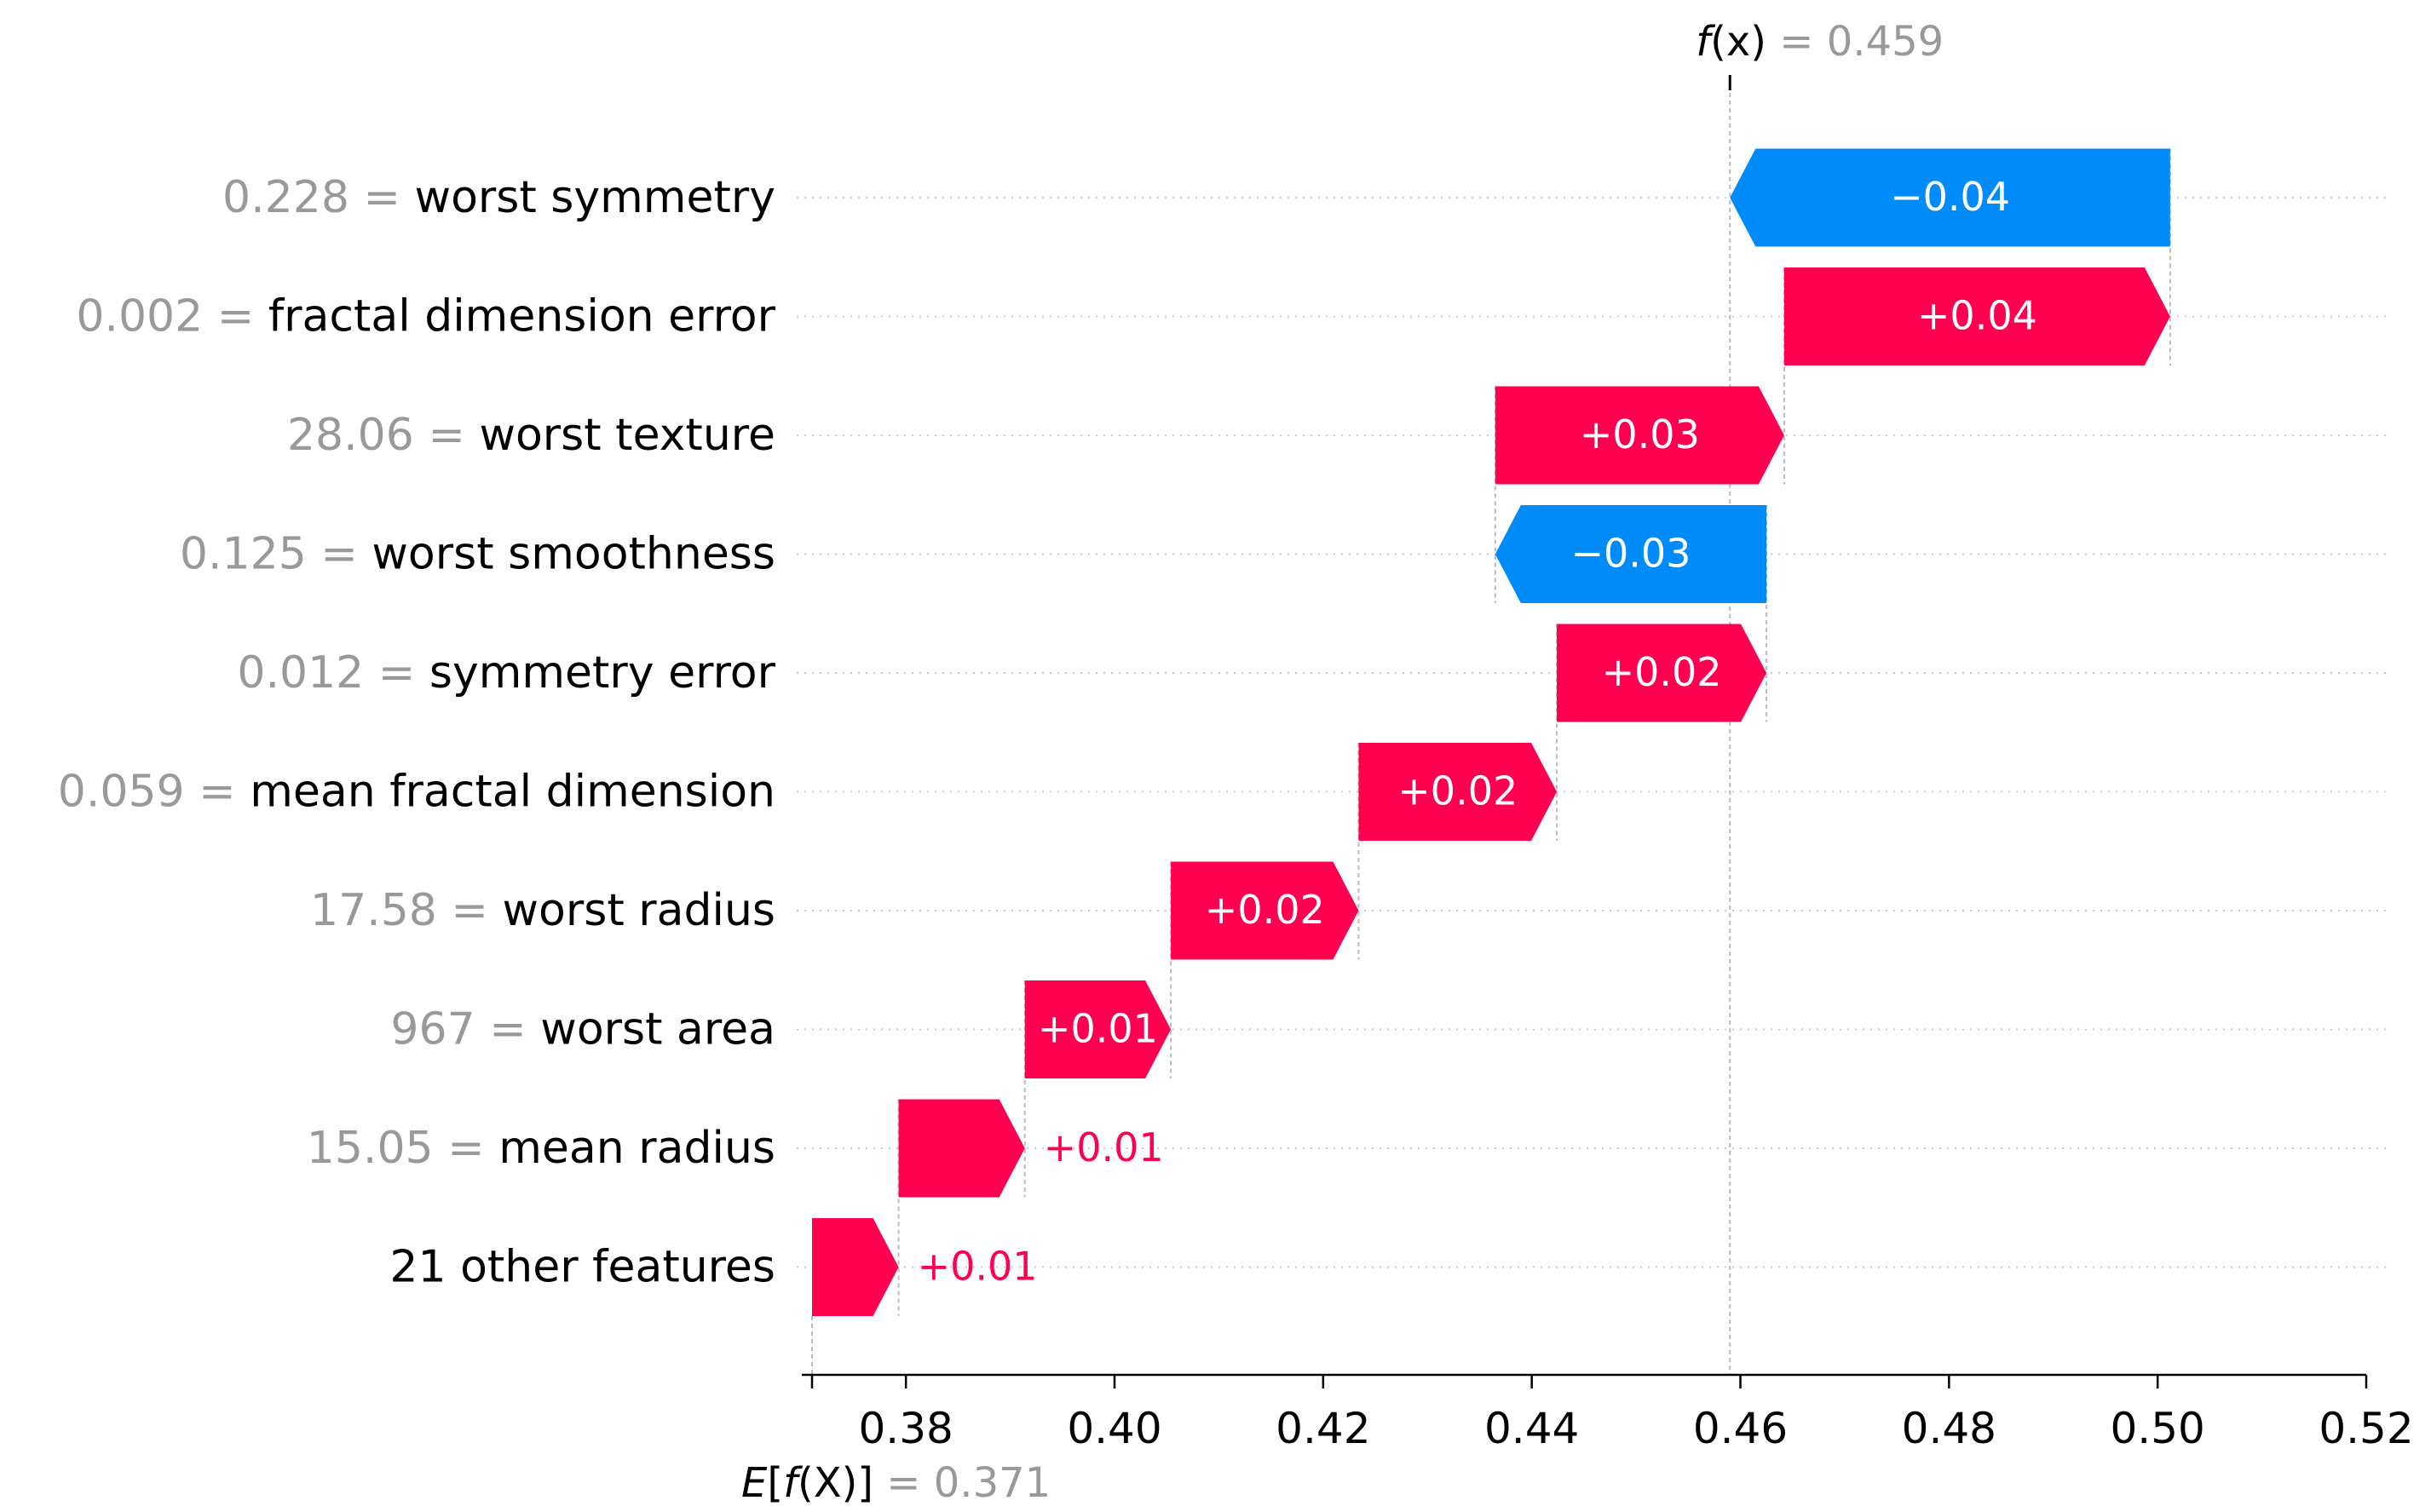  I want to click on feature-name: worst symmetry, so click(595, 197).